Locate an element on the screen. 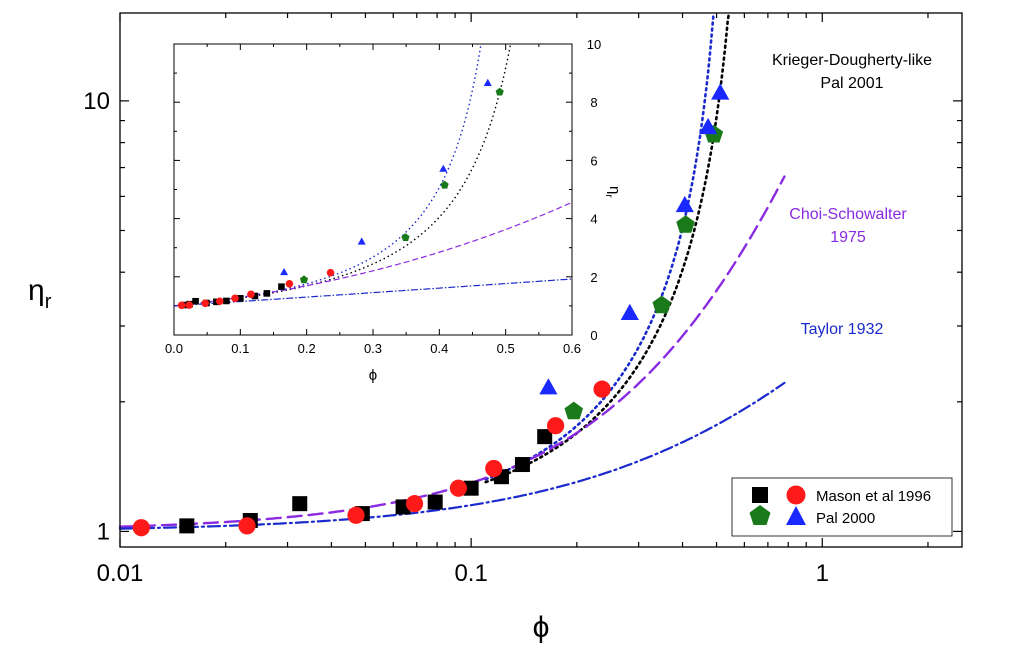 This screenshot has width=1012, height=660. legend-label-pal-2000: Pal 2000 is located at coordinates (845, 518).